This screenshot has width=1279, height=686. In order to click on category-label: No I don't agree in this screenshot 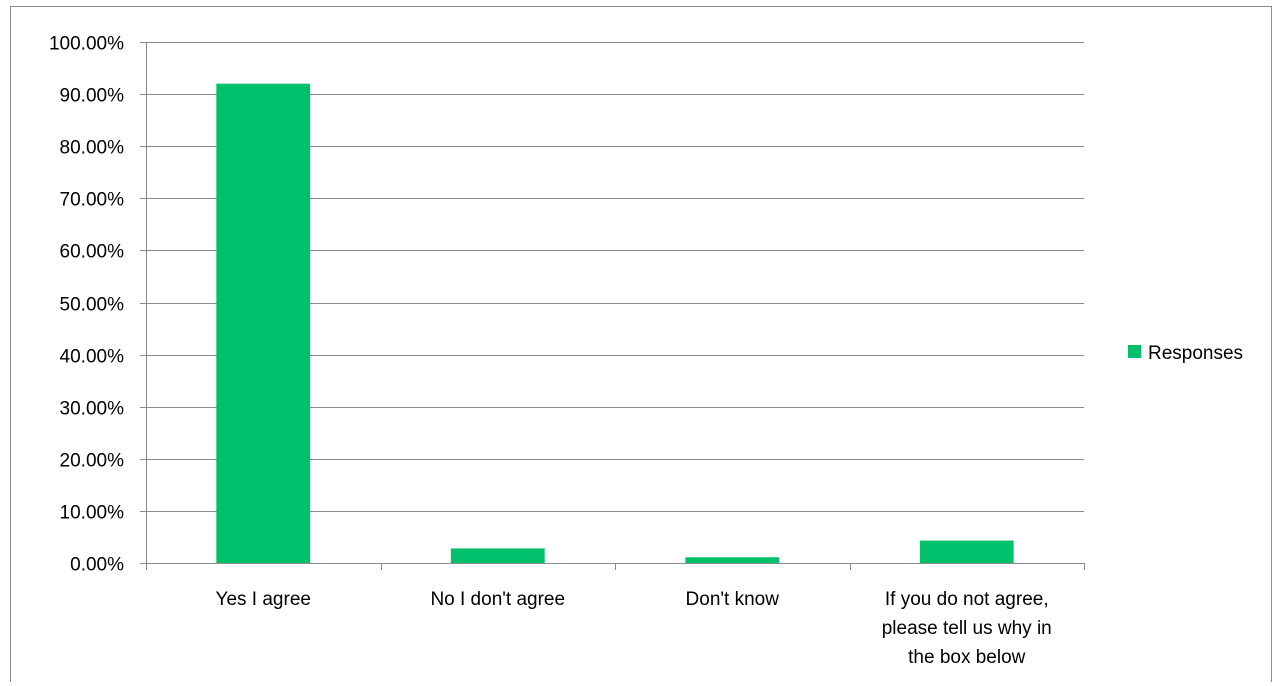, I will do `click(497, 599)`.